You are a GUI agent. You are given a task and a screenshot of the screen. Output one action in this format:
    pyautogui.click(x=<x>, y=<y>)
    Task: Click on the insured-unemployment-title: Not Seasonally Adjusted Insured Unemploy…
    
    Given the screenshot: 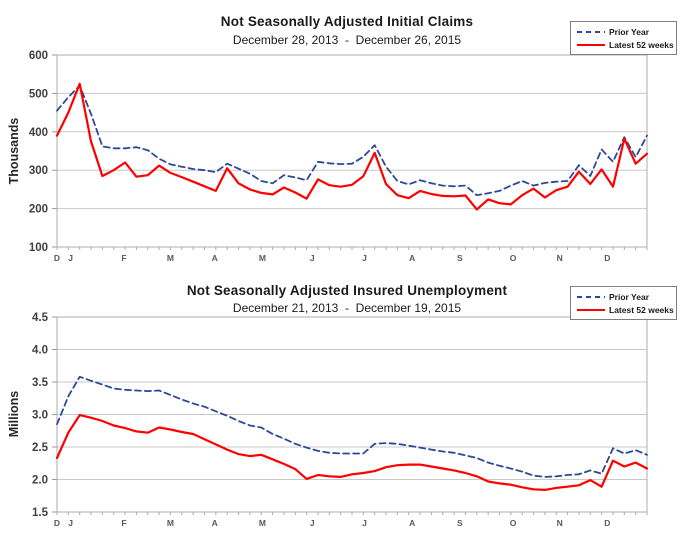 What is the action you would take?
    pyautogui.click(x=347, y=290)
    